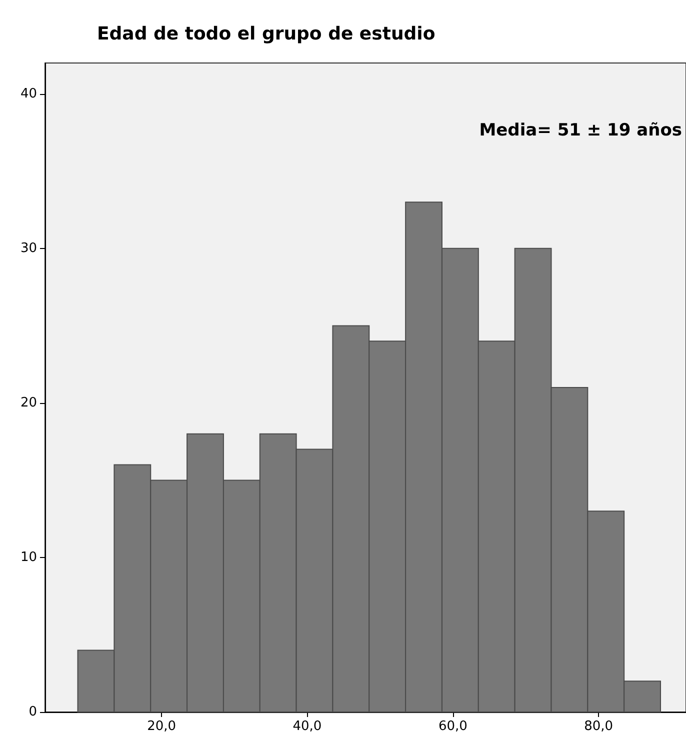  I want to click on annotation: Media= 51 ± 19 años, so click(580, 130).